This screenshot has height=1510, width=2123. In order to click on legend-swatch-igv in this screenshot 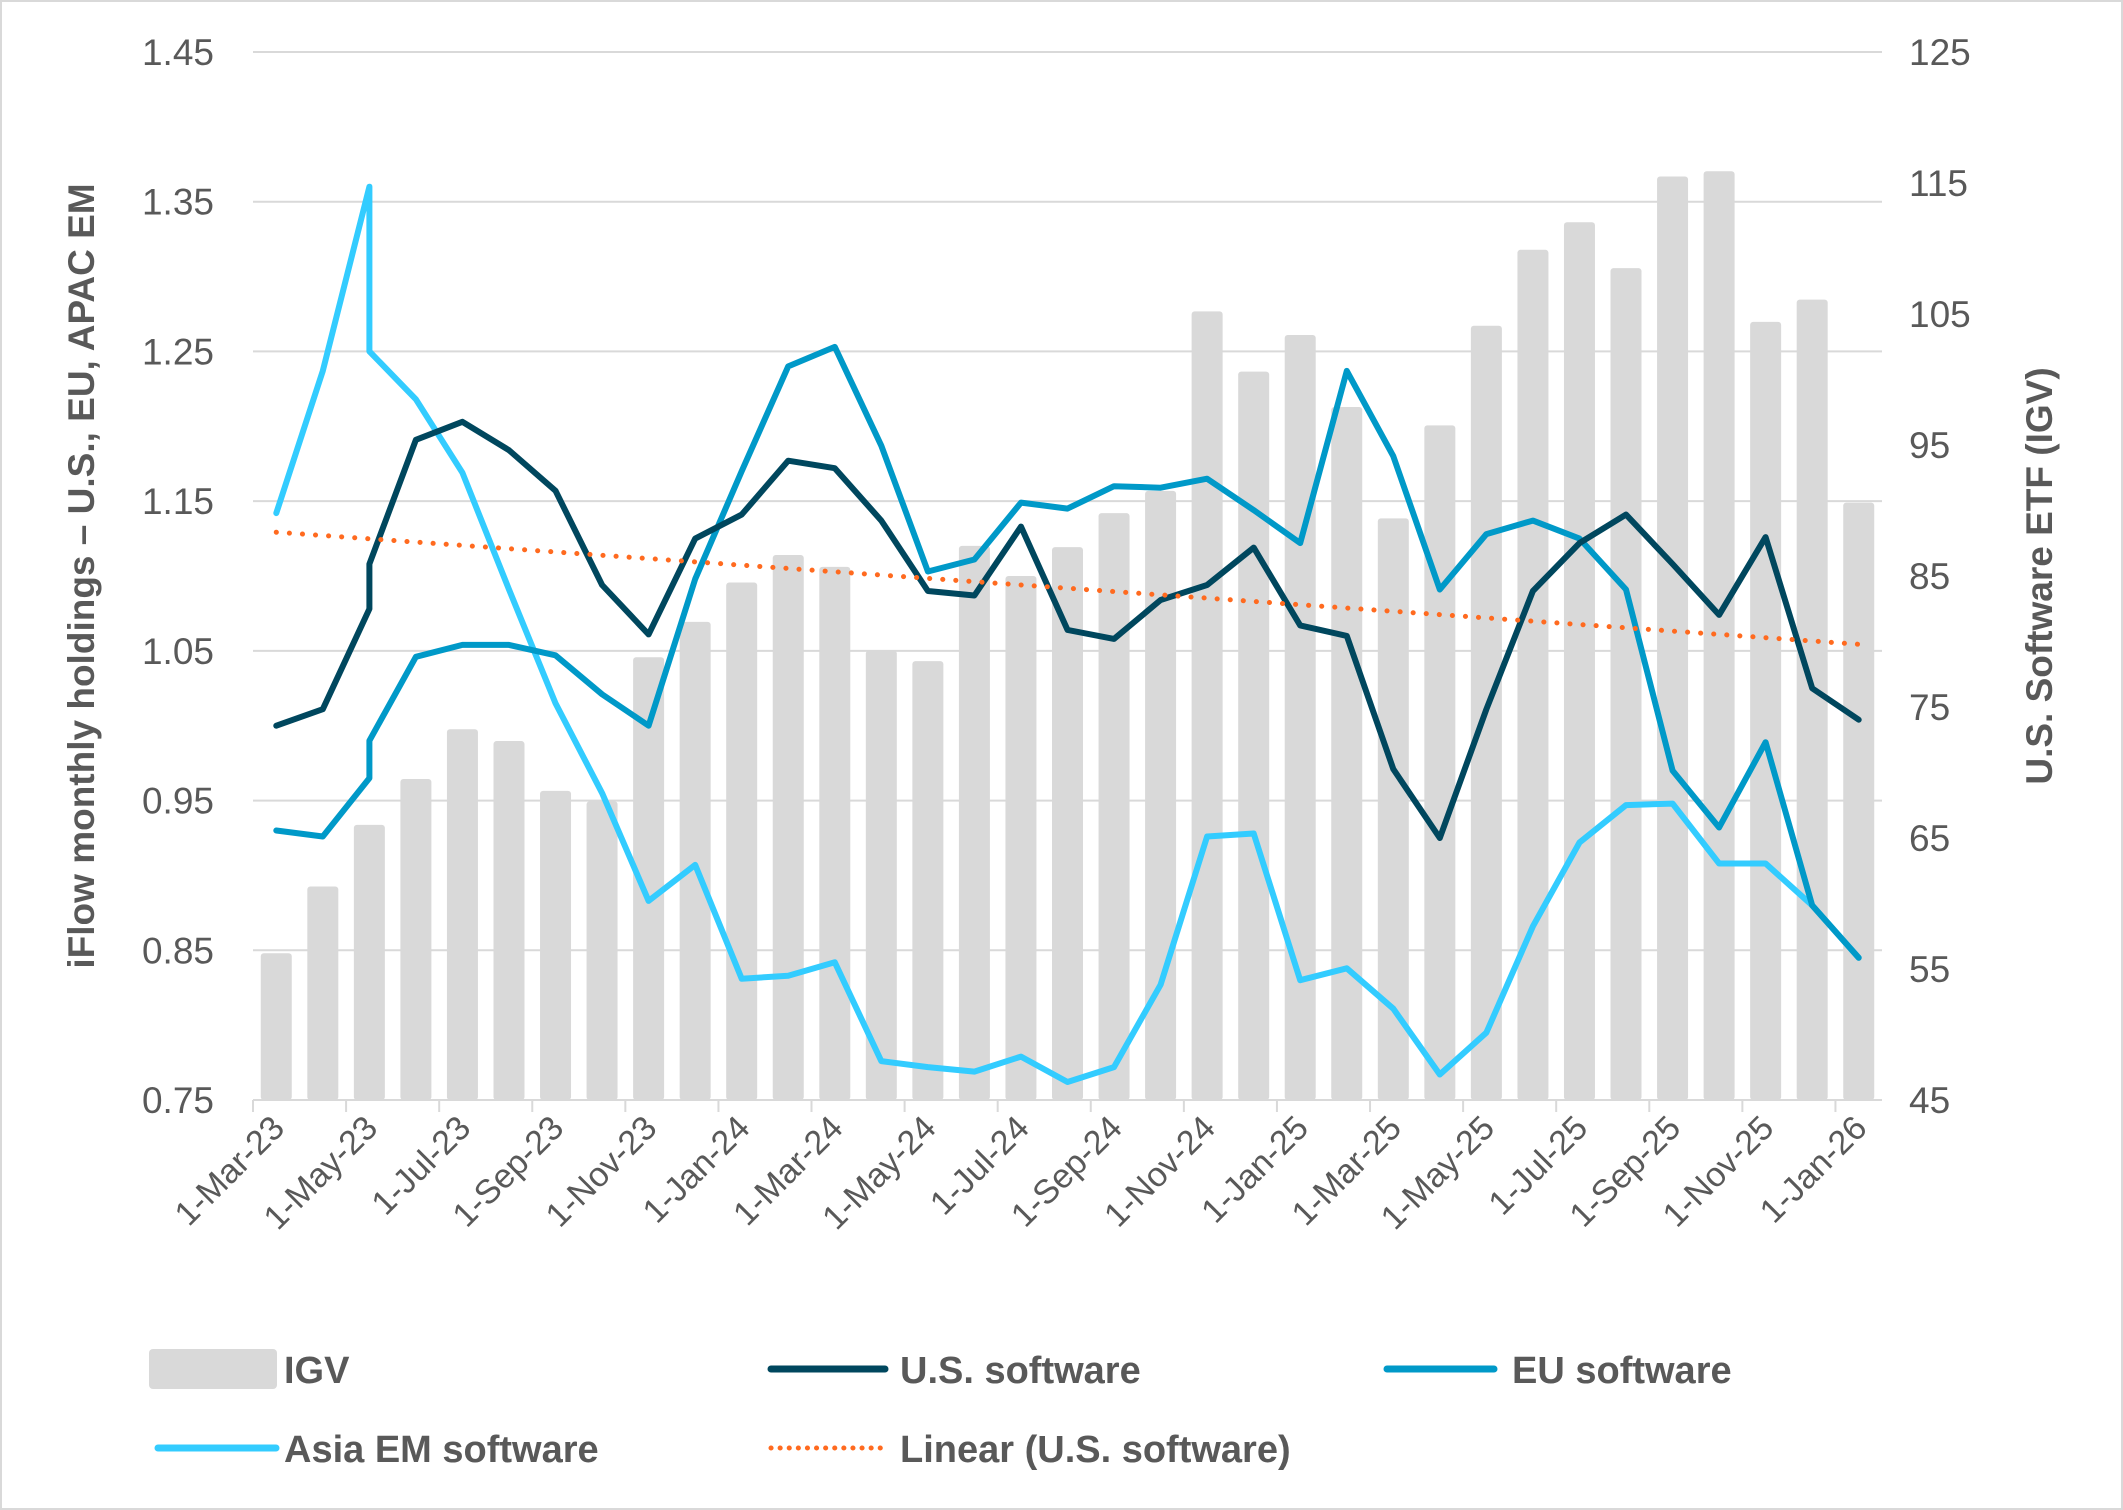, I will do `click(213, 1369)`.